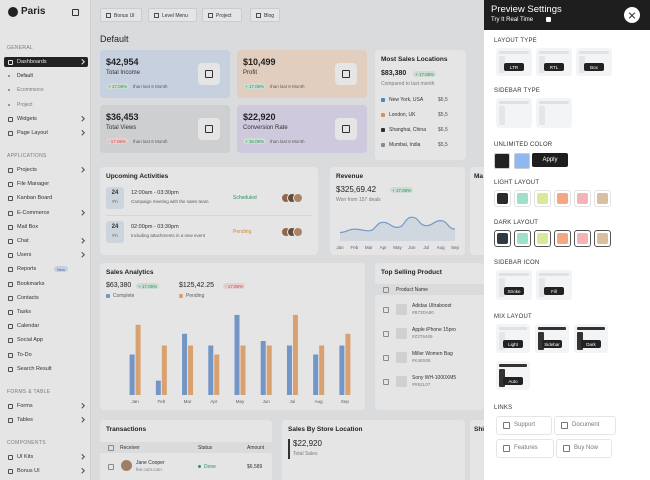  Describe the element at coordinates (265, 15) in the screenshot. I see `topbar-button: Blog` at that location.